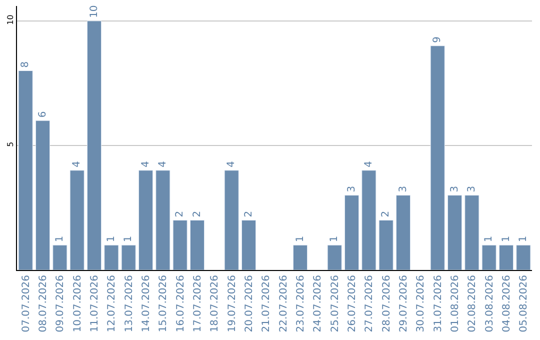 The width and height of the screenshot is (540, 340). Describe the element at coordinates (490, 303) in the screenshot. I see `x-tick-label: 03.08.2026` at that location.